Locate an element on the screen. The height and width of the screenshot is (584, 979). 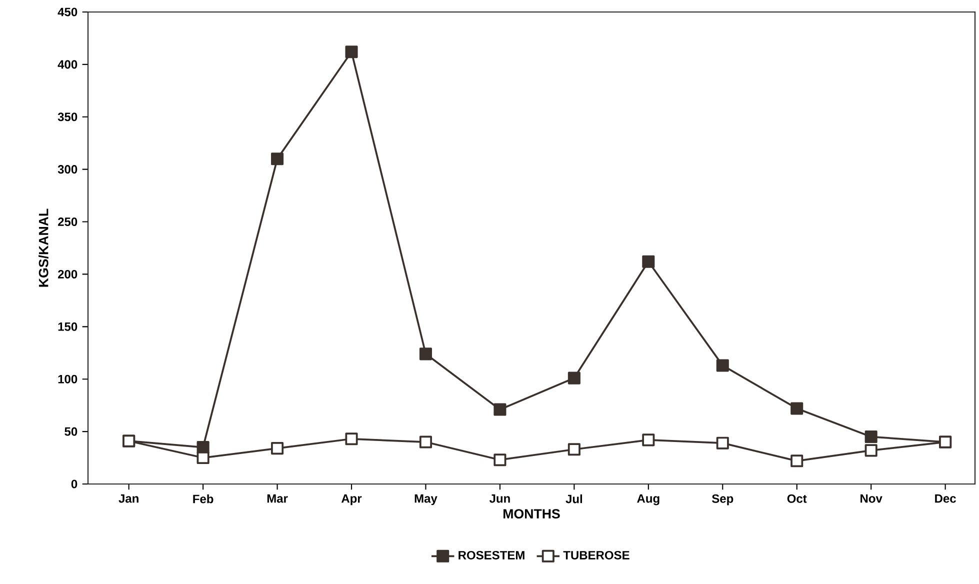
y-tick-label: 300 is located at coordinates (68, 169).